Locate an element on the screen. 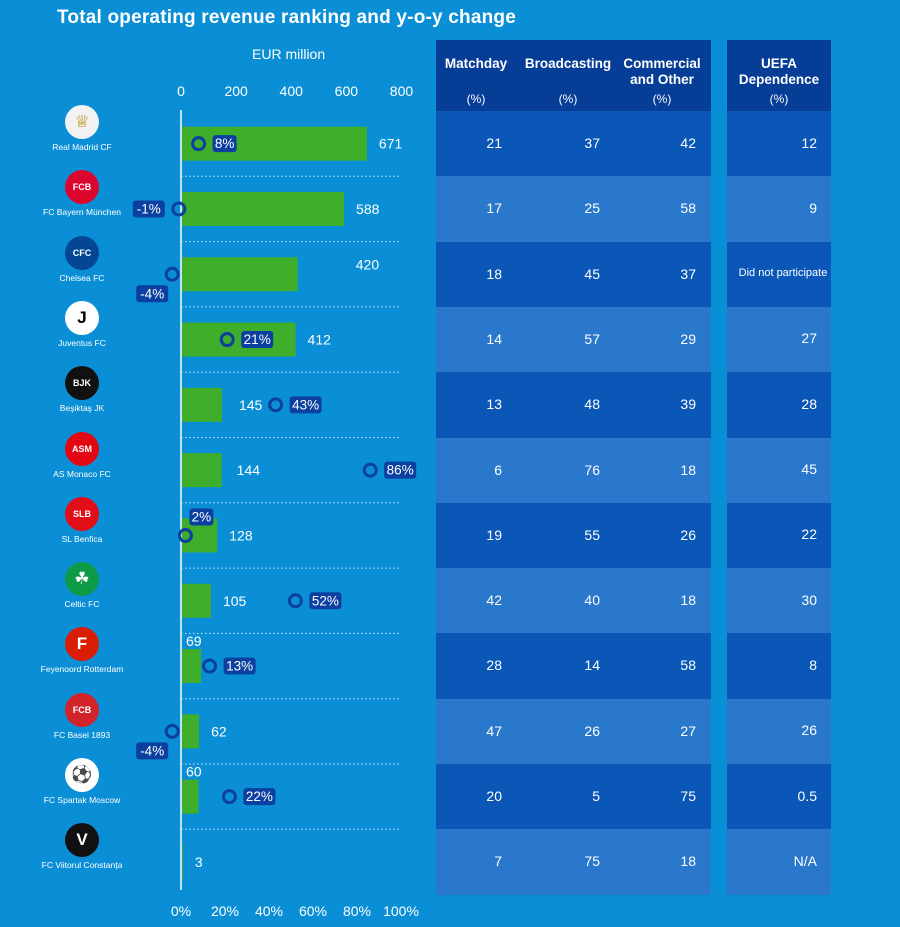 Image resolution: width=900 pixels, height=927 pixels. matchday-cell: 17 is located at coordinates (494, 208).